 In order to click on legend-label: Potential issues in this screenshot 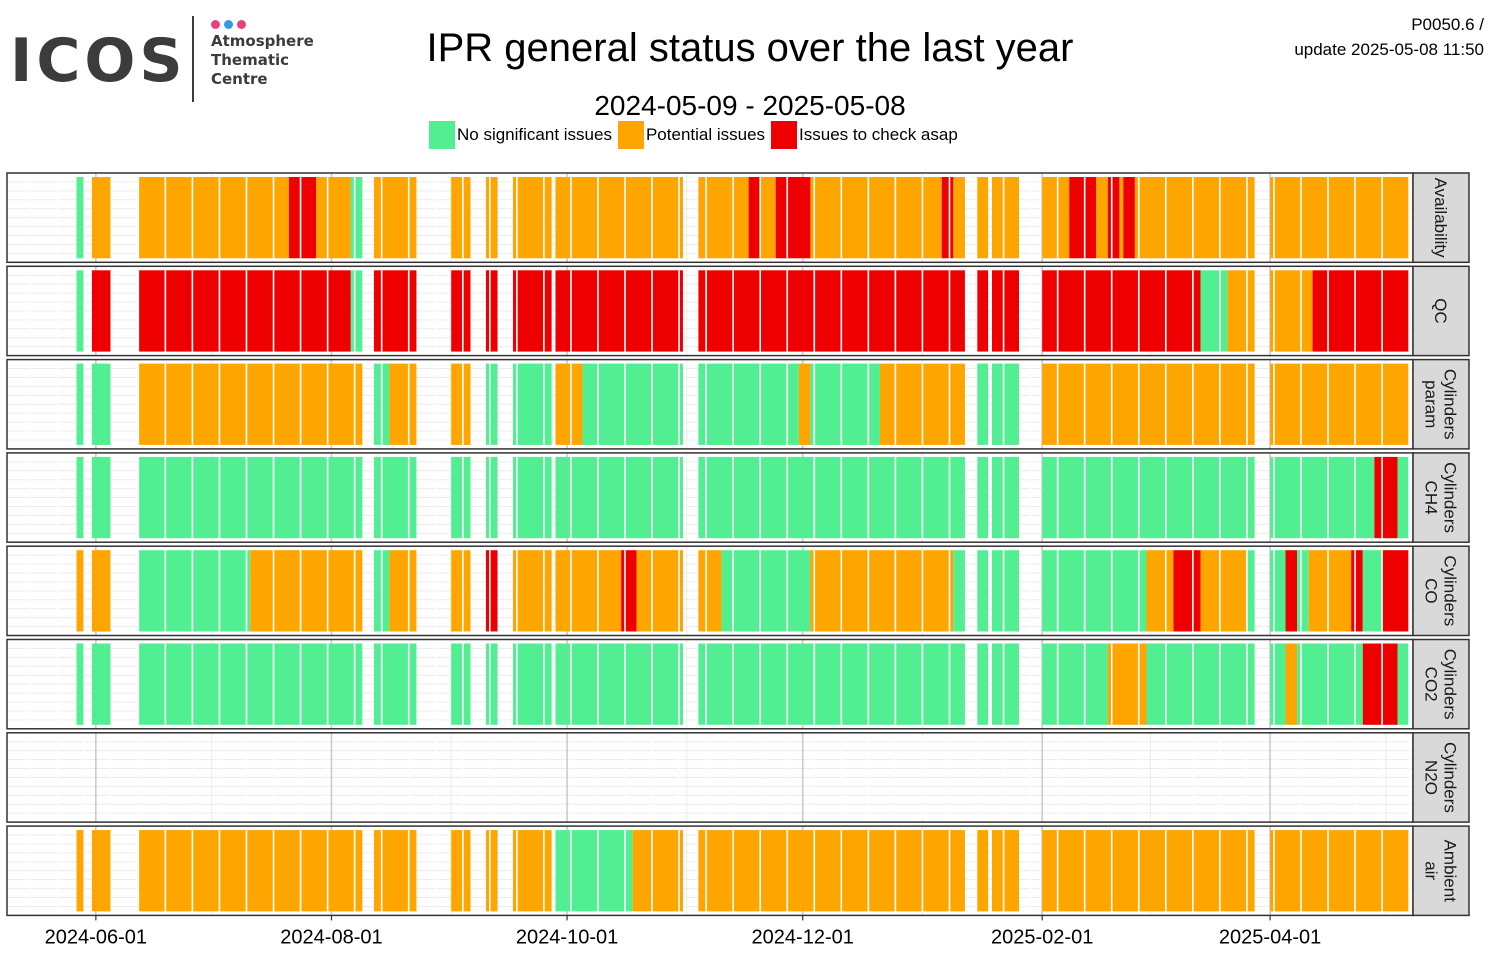, I will do `click(705, 134)`.